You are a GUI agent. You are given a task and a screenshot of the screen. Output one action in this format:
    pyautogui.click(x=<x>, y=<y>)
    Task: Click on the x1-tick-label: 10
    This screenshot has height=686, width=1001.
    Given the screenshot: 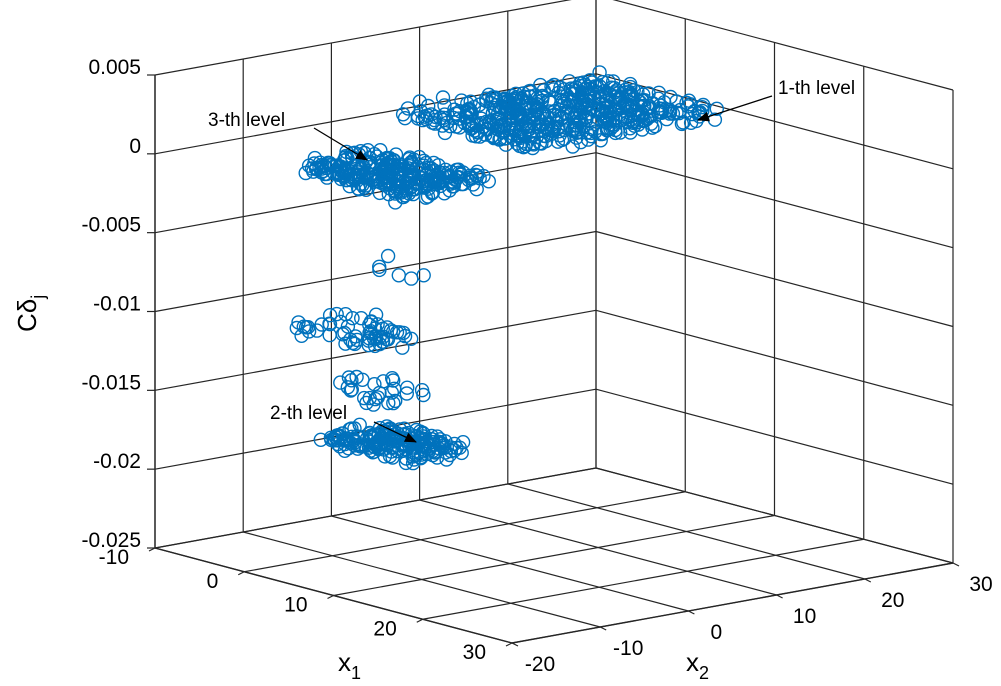 What is the action you would take?
    pyautogui.click(x=295, y=605)
    